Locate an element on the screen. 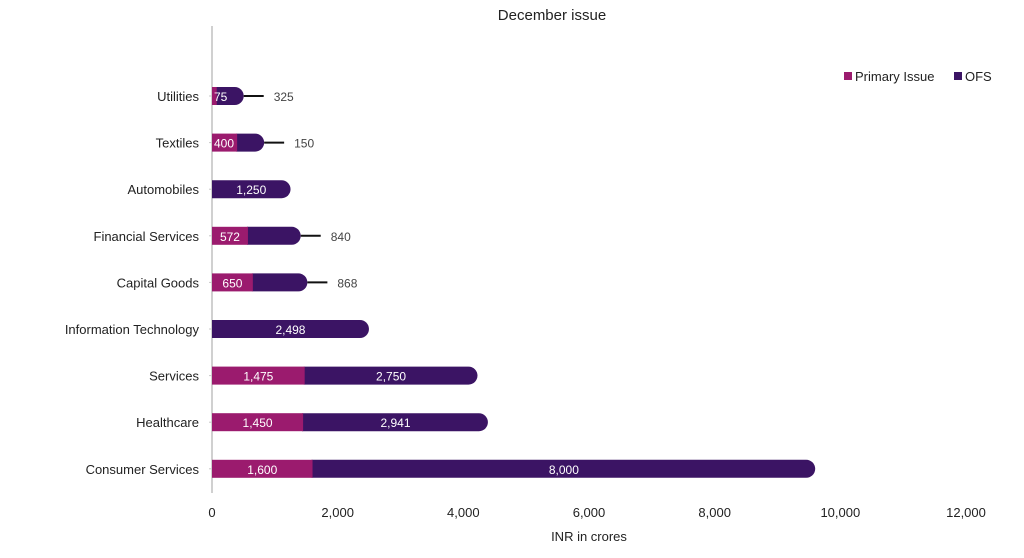 The height and width of the screenshot is (558, 1024). x-tick-label-2: 4,000 is located at coordinates (463, 512).